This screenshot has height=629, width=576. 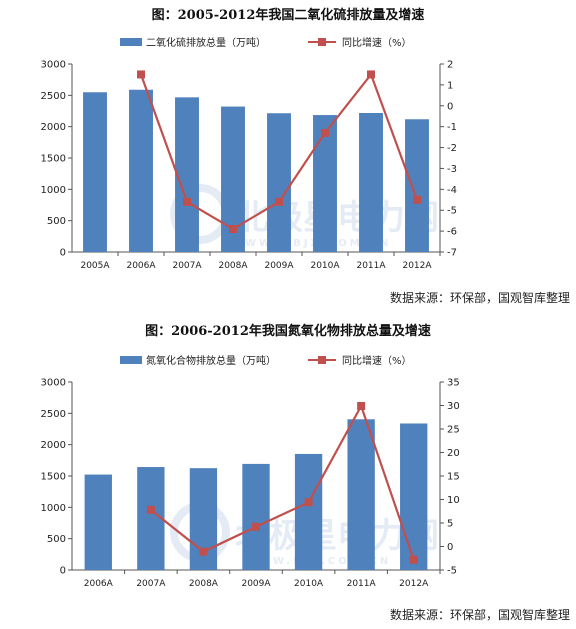 What do you see at coordinates (95, 266) in the screenshot?
I see `x-tick-label: 2005A` at bounding box center [95, 266].